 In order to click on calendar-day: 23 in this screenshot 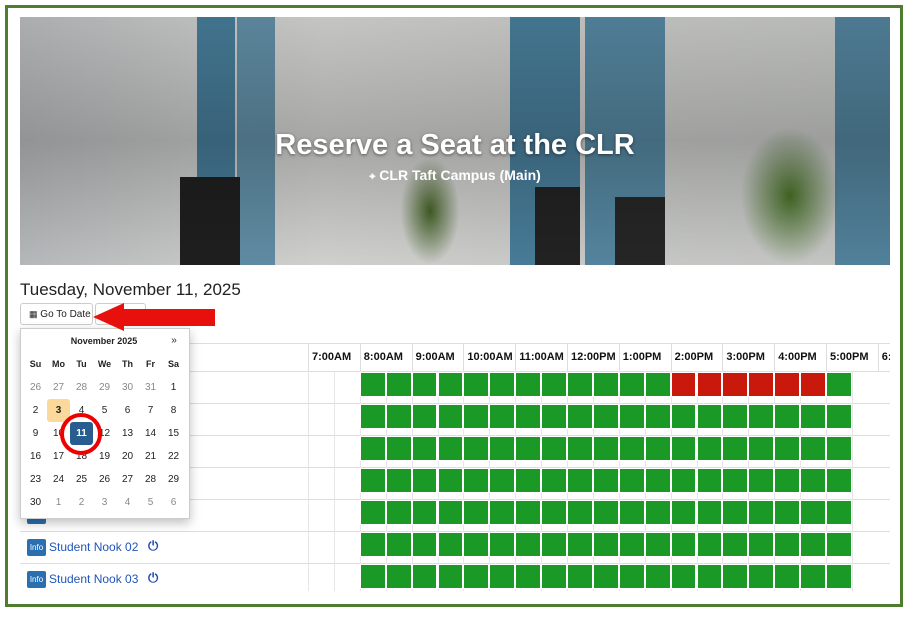, I will do `click(35, 479)`.